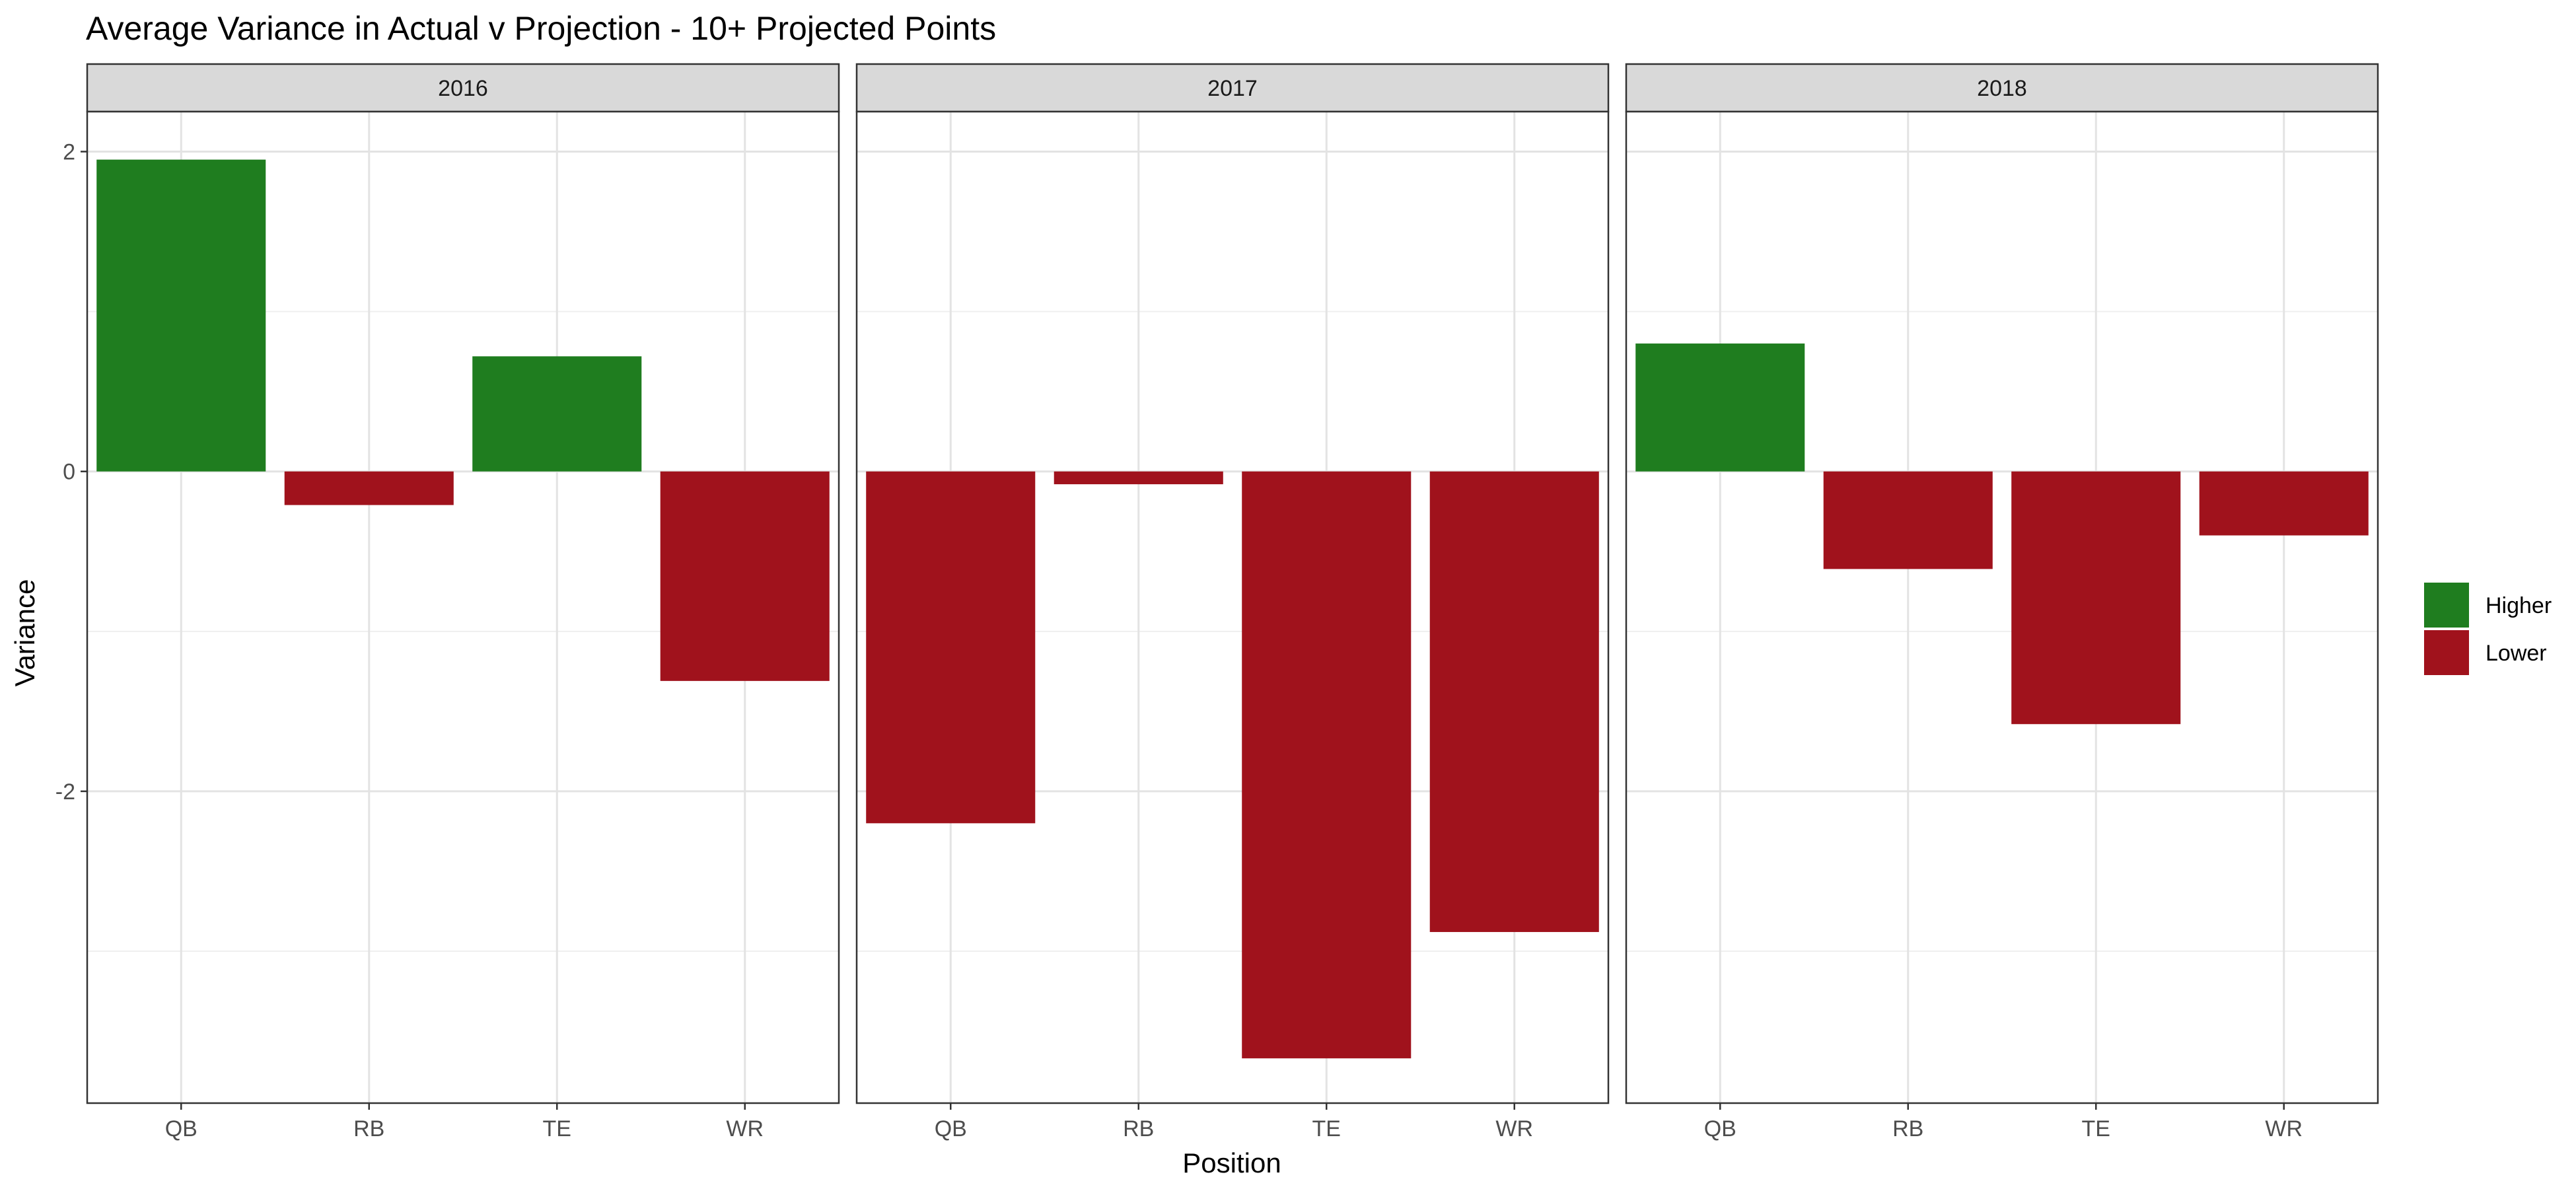  Describe the element at coordinates (2519, 605) in the screenshot. I see `legend-label-higher: Higher` at that location.